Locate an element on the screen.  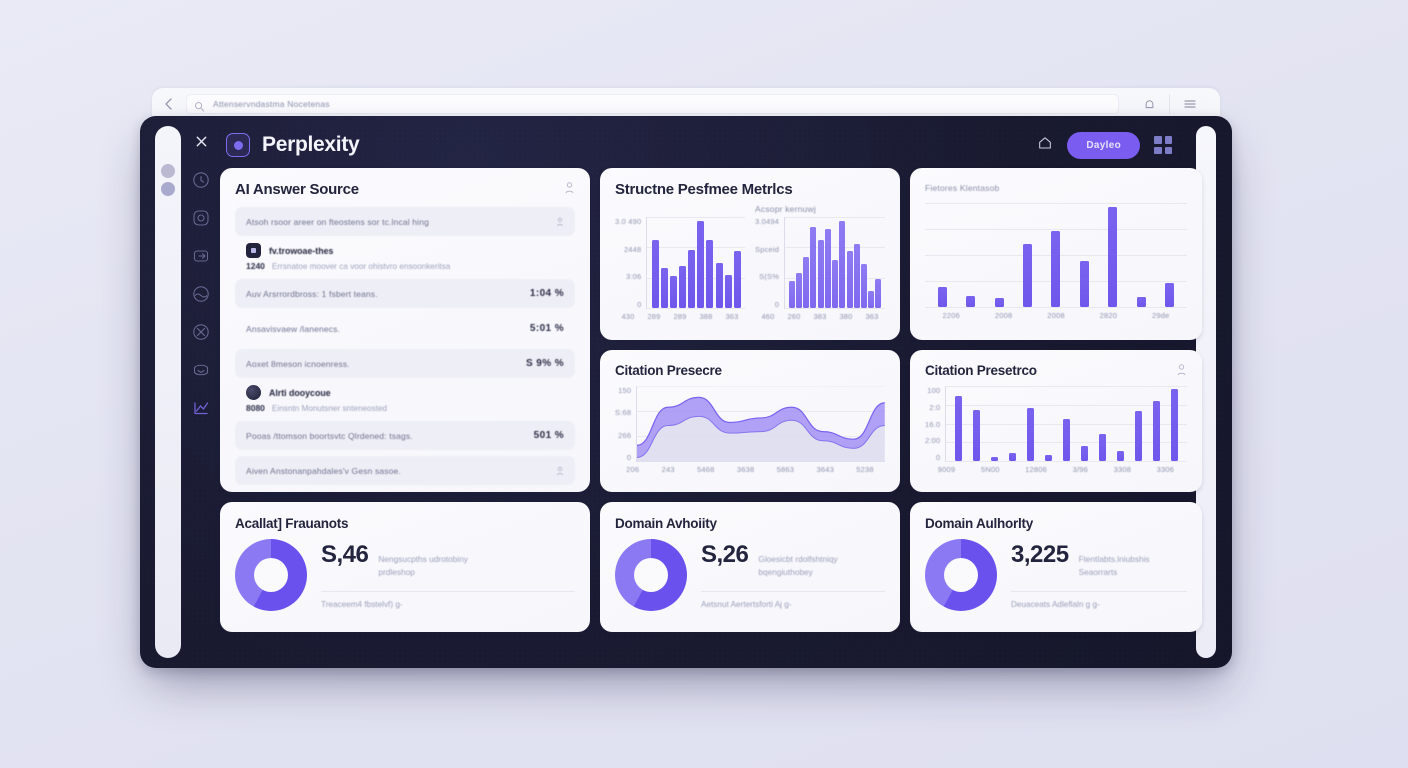
y-tick: 16.0 is located at coordinates (933, 424).